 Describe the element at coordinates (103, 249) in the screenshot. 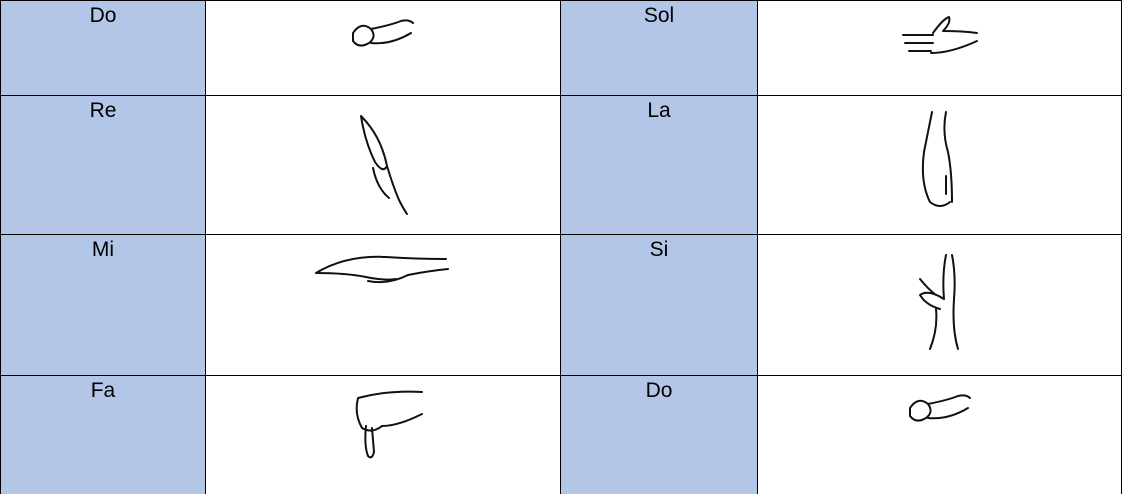

I see `note-name: Mi` at that location.